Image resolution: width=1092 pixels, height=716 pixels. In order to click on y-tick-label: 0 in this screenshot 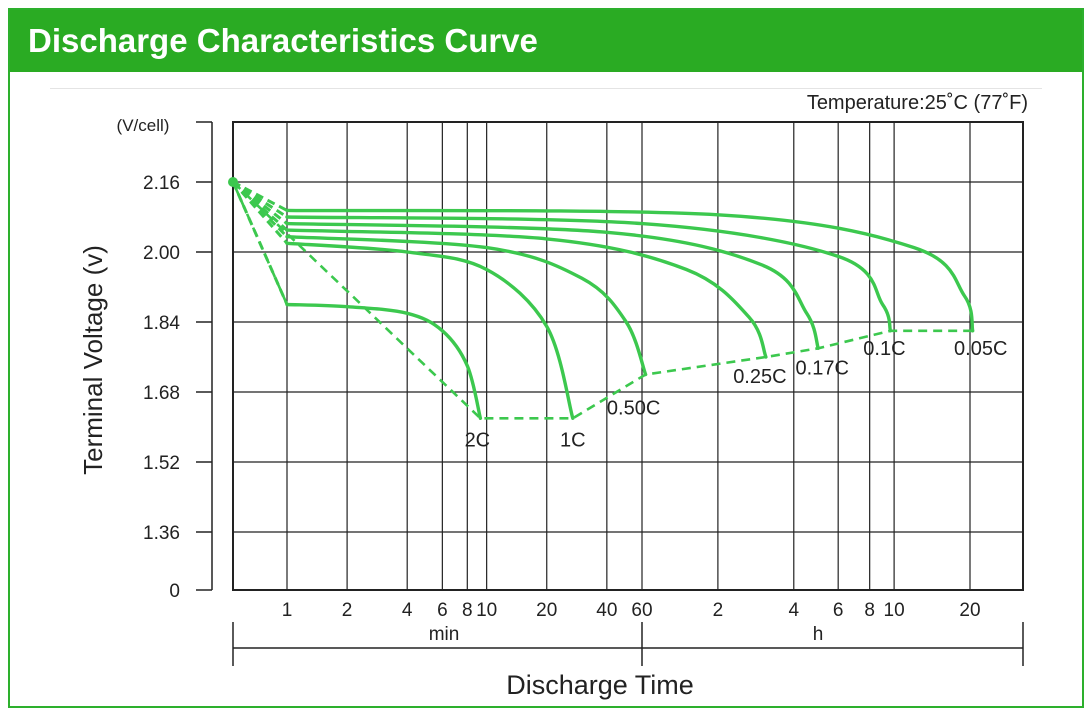, I will do `click(174, 591)`.